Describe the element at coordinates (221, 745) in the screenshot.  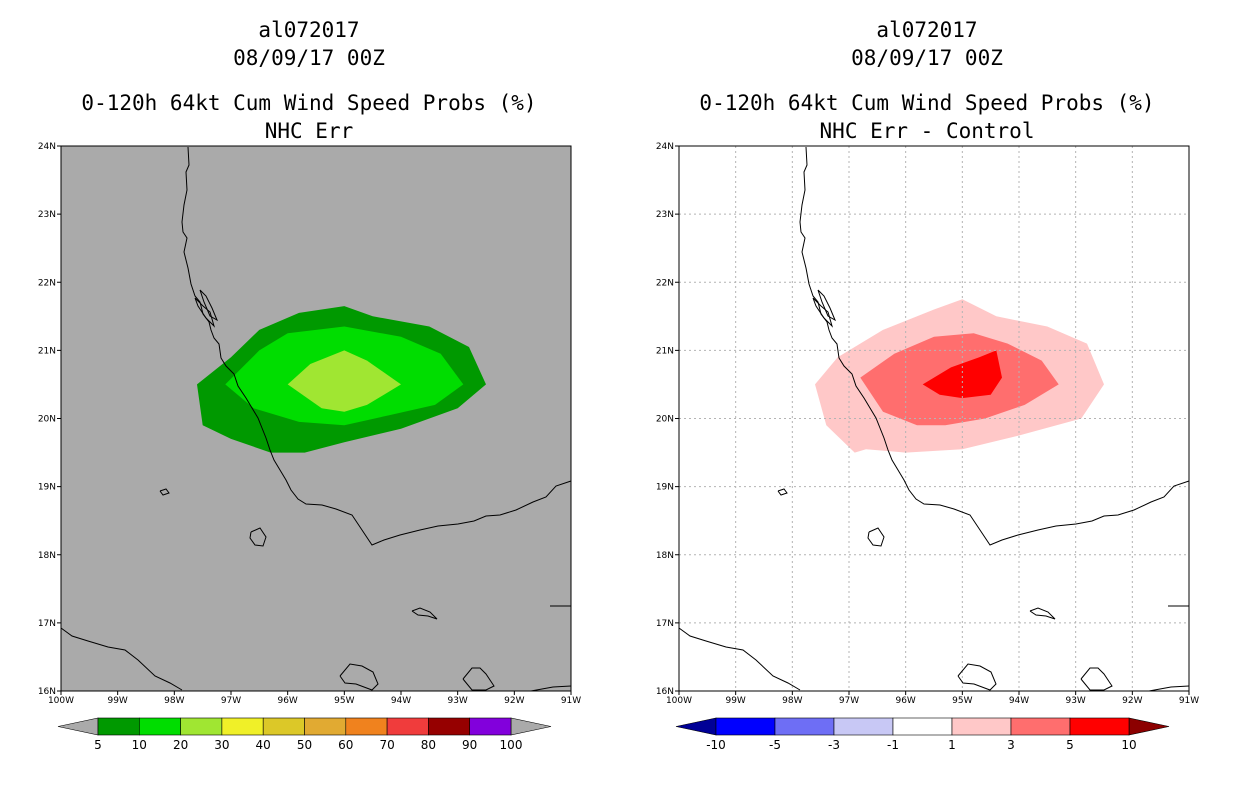
I see `colorbar-label: 30` at that location.